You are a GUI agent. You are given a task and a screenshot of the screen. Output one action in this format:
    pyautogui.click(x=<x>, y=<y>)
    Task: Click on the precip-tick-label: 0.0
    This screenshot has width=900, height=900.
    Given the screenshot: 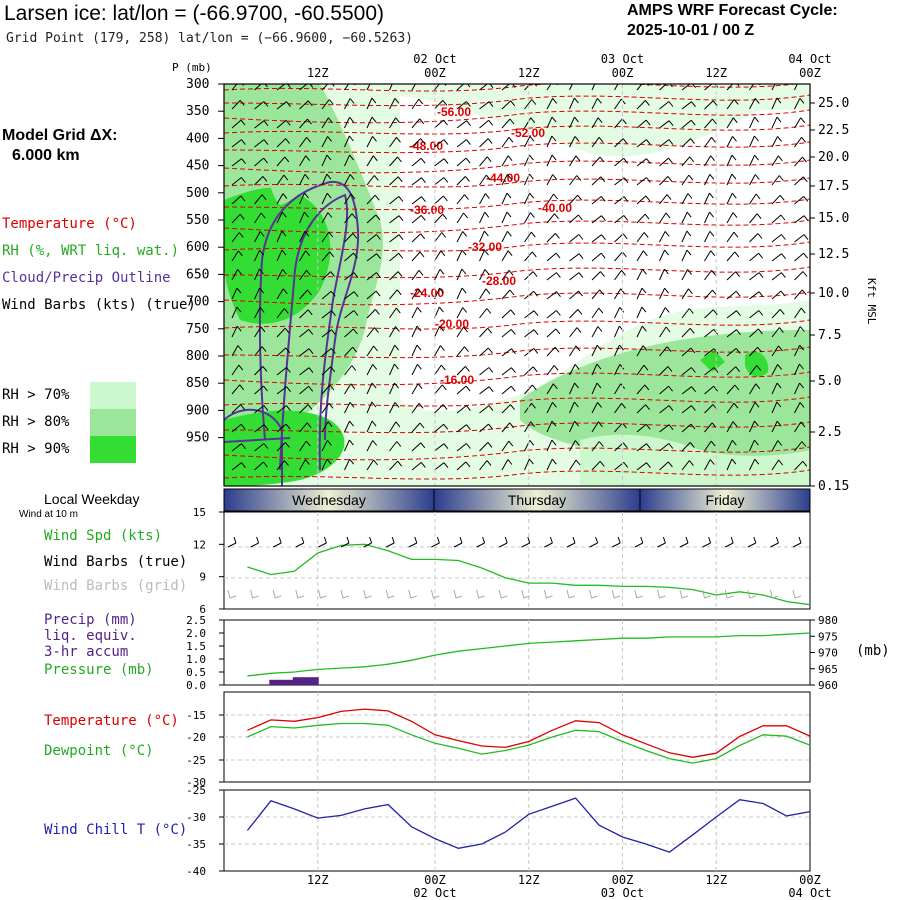 What is the action you would take?
    pyautogui.click(x=196, y=685)
    